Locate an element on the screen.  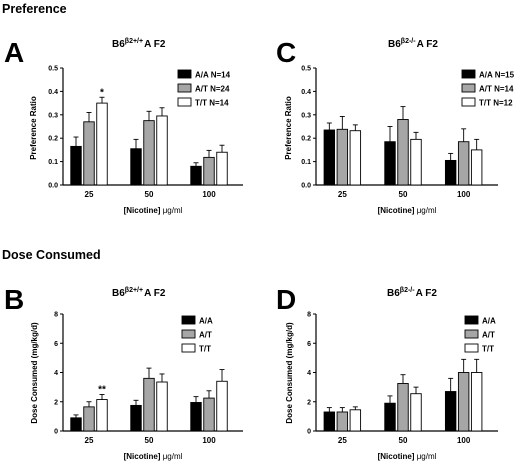
legend: A/A A/T T/T is located at coordinates (480, 334).